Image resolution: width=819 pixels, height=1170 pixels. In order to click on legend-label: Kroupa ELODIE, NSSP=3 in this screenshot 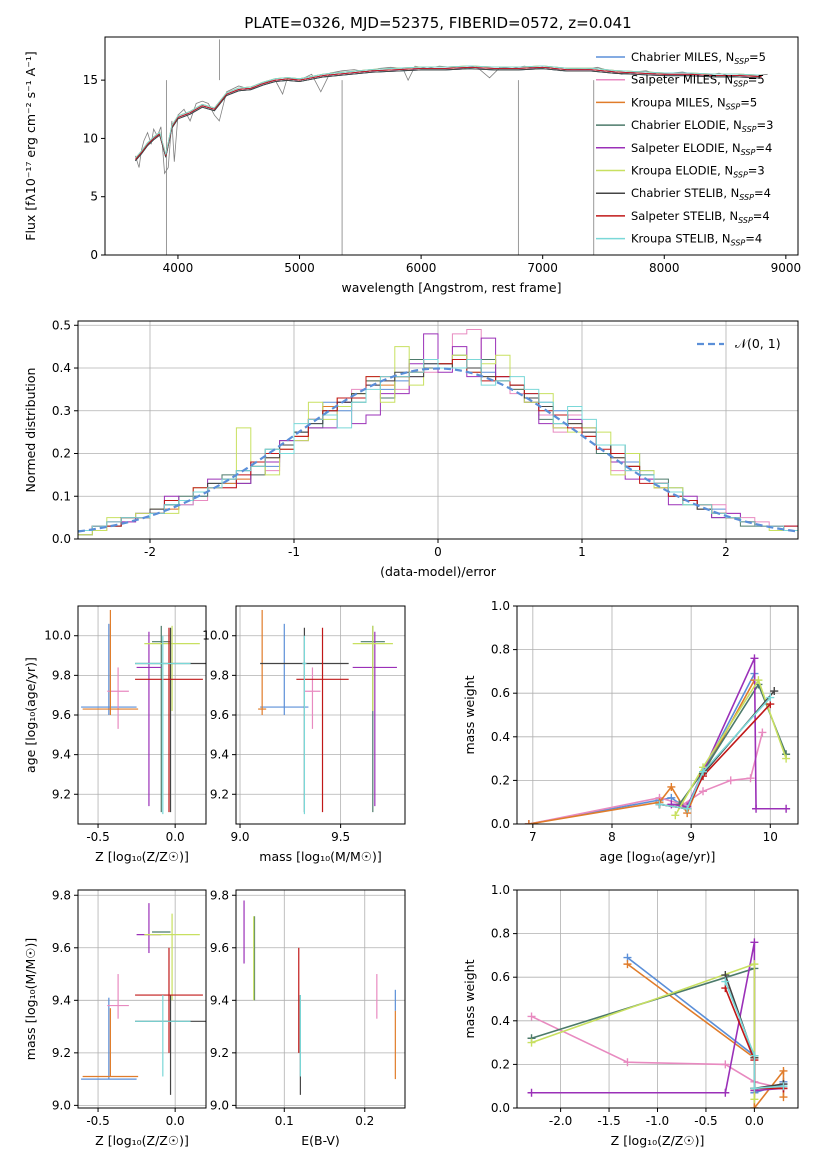, I will do `click(698, 172)`.